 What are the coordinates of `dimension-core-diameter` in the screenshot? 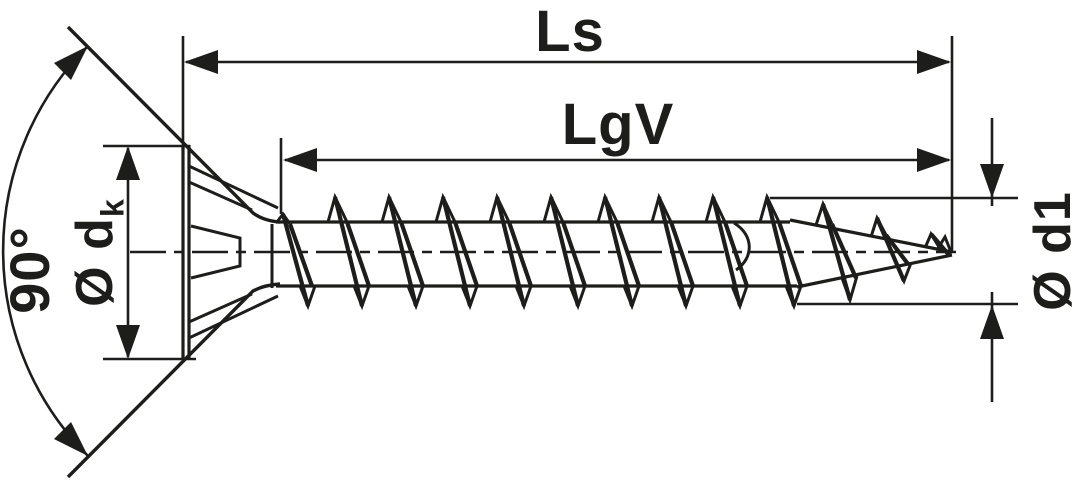 It's located at (894, 260).